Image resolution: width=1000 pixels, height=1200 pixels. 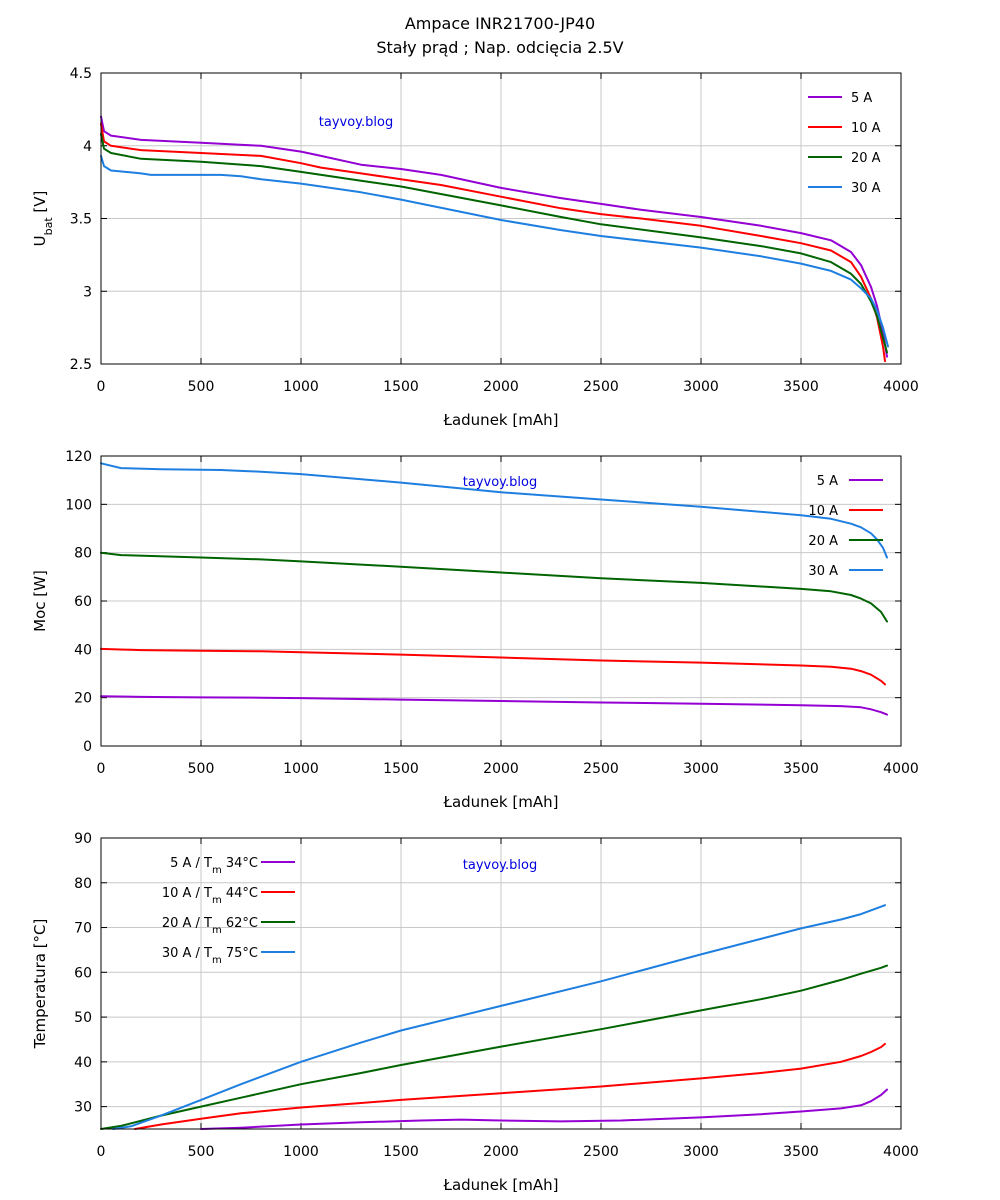 What do you see at coordinates (81, 74) in the screenshot?
I see `y-tick-label: 4.5` at bounding box center [81, 74].